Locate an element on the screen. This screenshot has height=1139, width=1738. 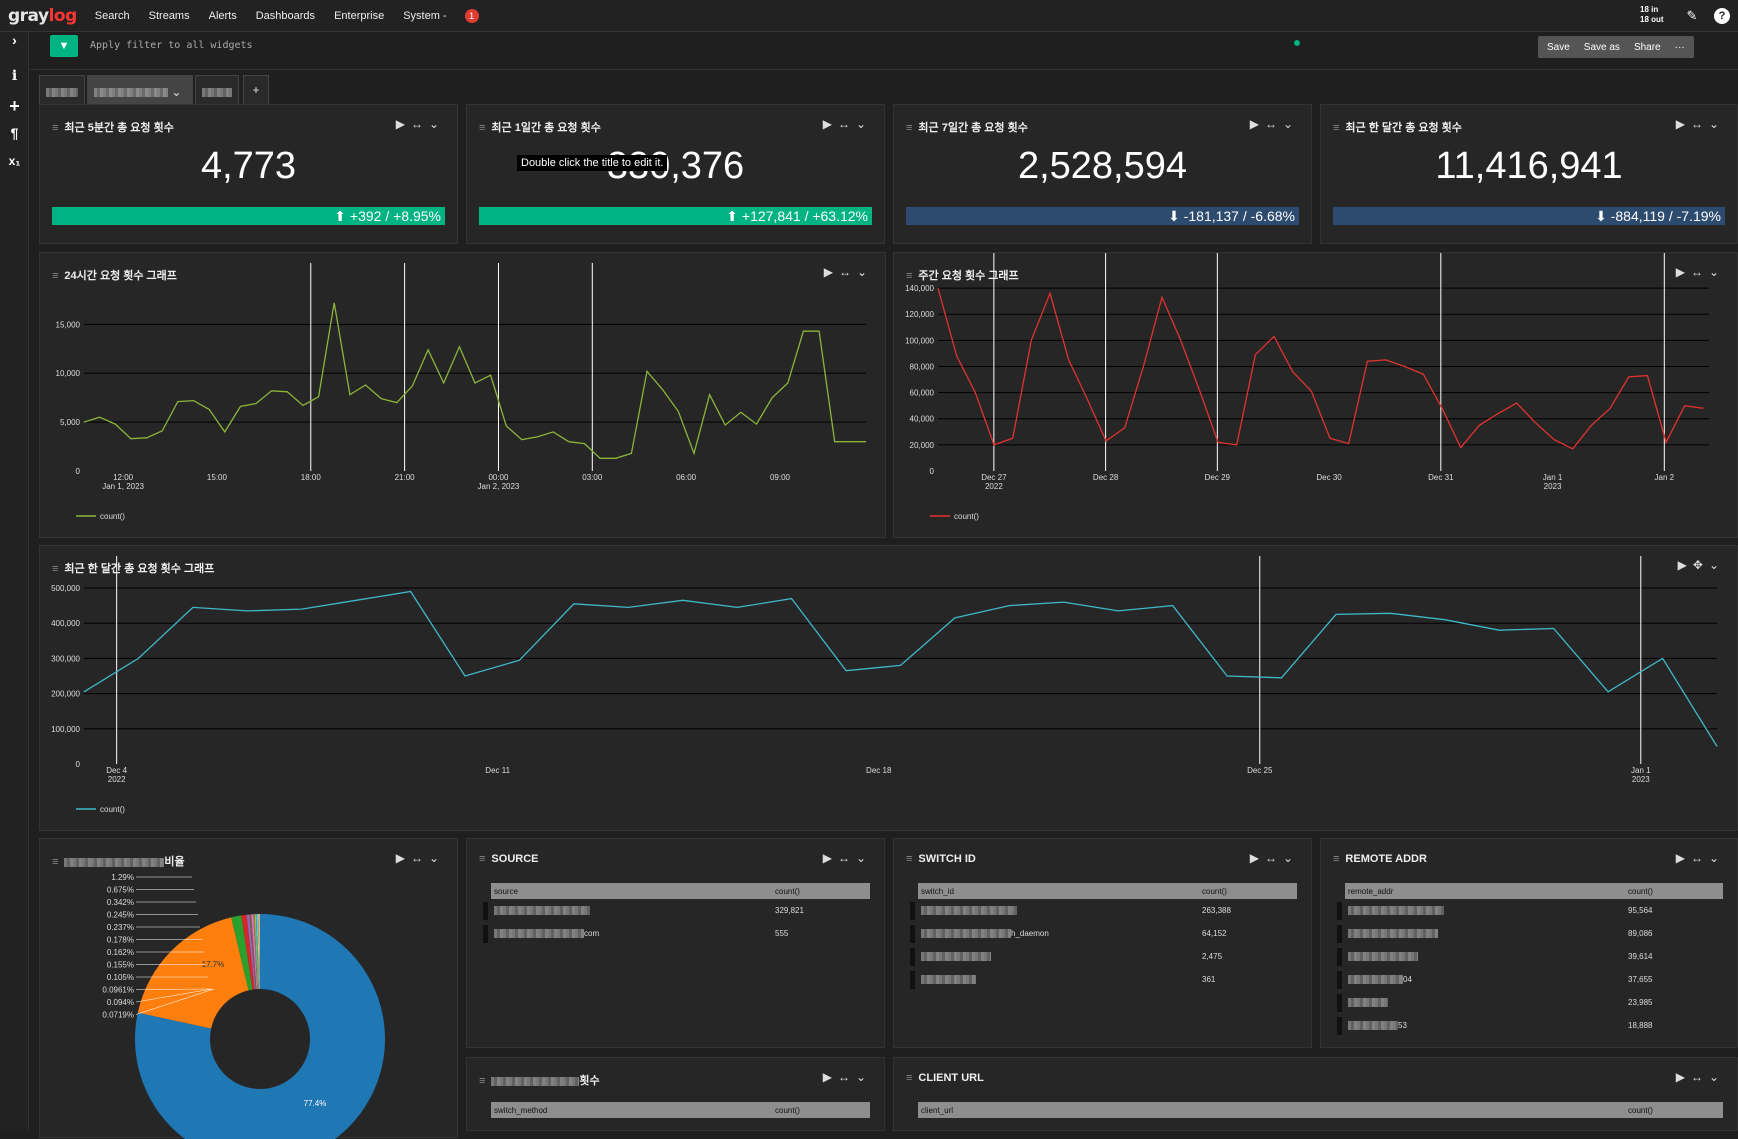
widget-title: 최근 5분간 총 요청 횟수 is located at coordinates (119, 128).